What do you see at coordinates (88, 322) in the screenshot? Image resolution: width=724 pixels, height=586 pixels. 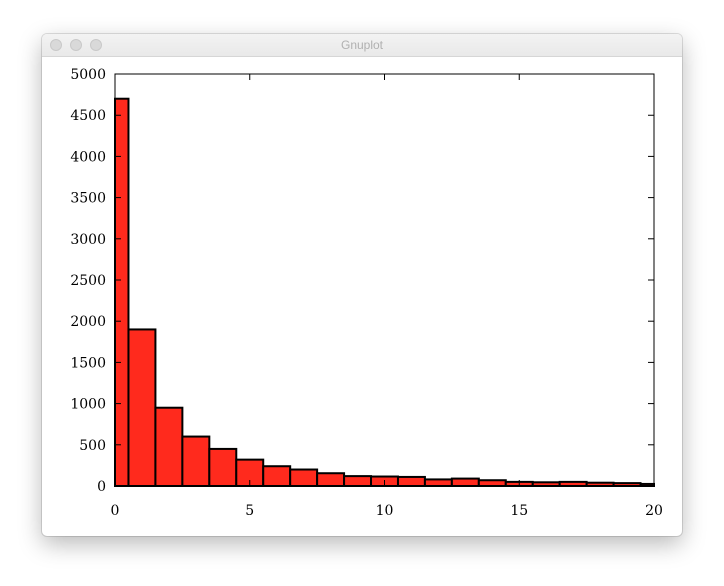 I see `y-tick-label: 2000` at bounding box center [88, 322].